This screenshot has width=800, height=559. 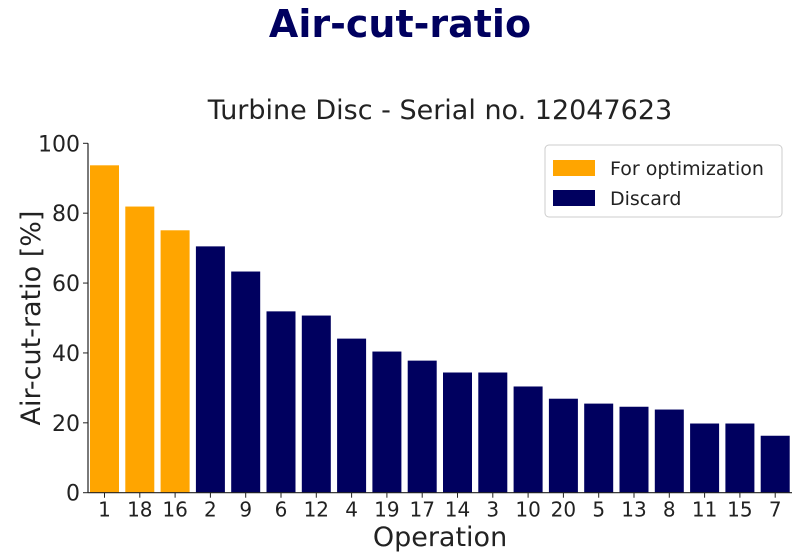 What do you see at coordinates (440, 537) in the screenshot?
I see `x-axis-label: Operation` at bounding box center [440, 537].